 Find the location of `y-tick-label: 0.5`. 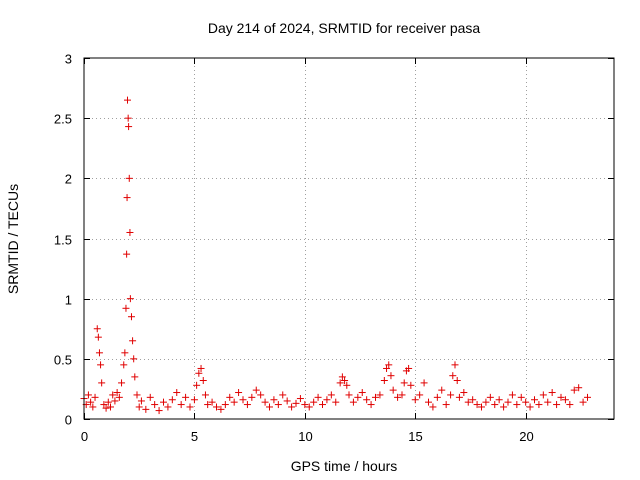

y-tick-label: 0.5 is located at coordinates (63, 360).